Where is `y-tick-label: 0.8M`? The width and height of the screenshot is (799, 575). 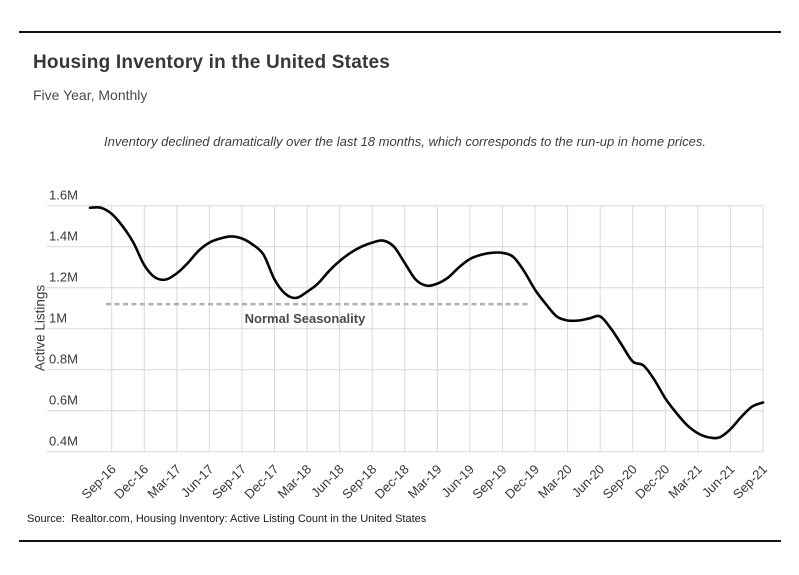
y-tick-label: 0.8M is located at coordinates (63, 359).